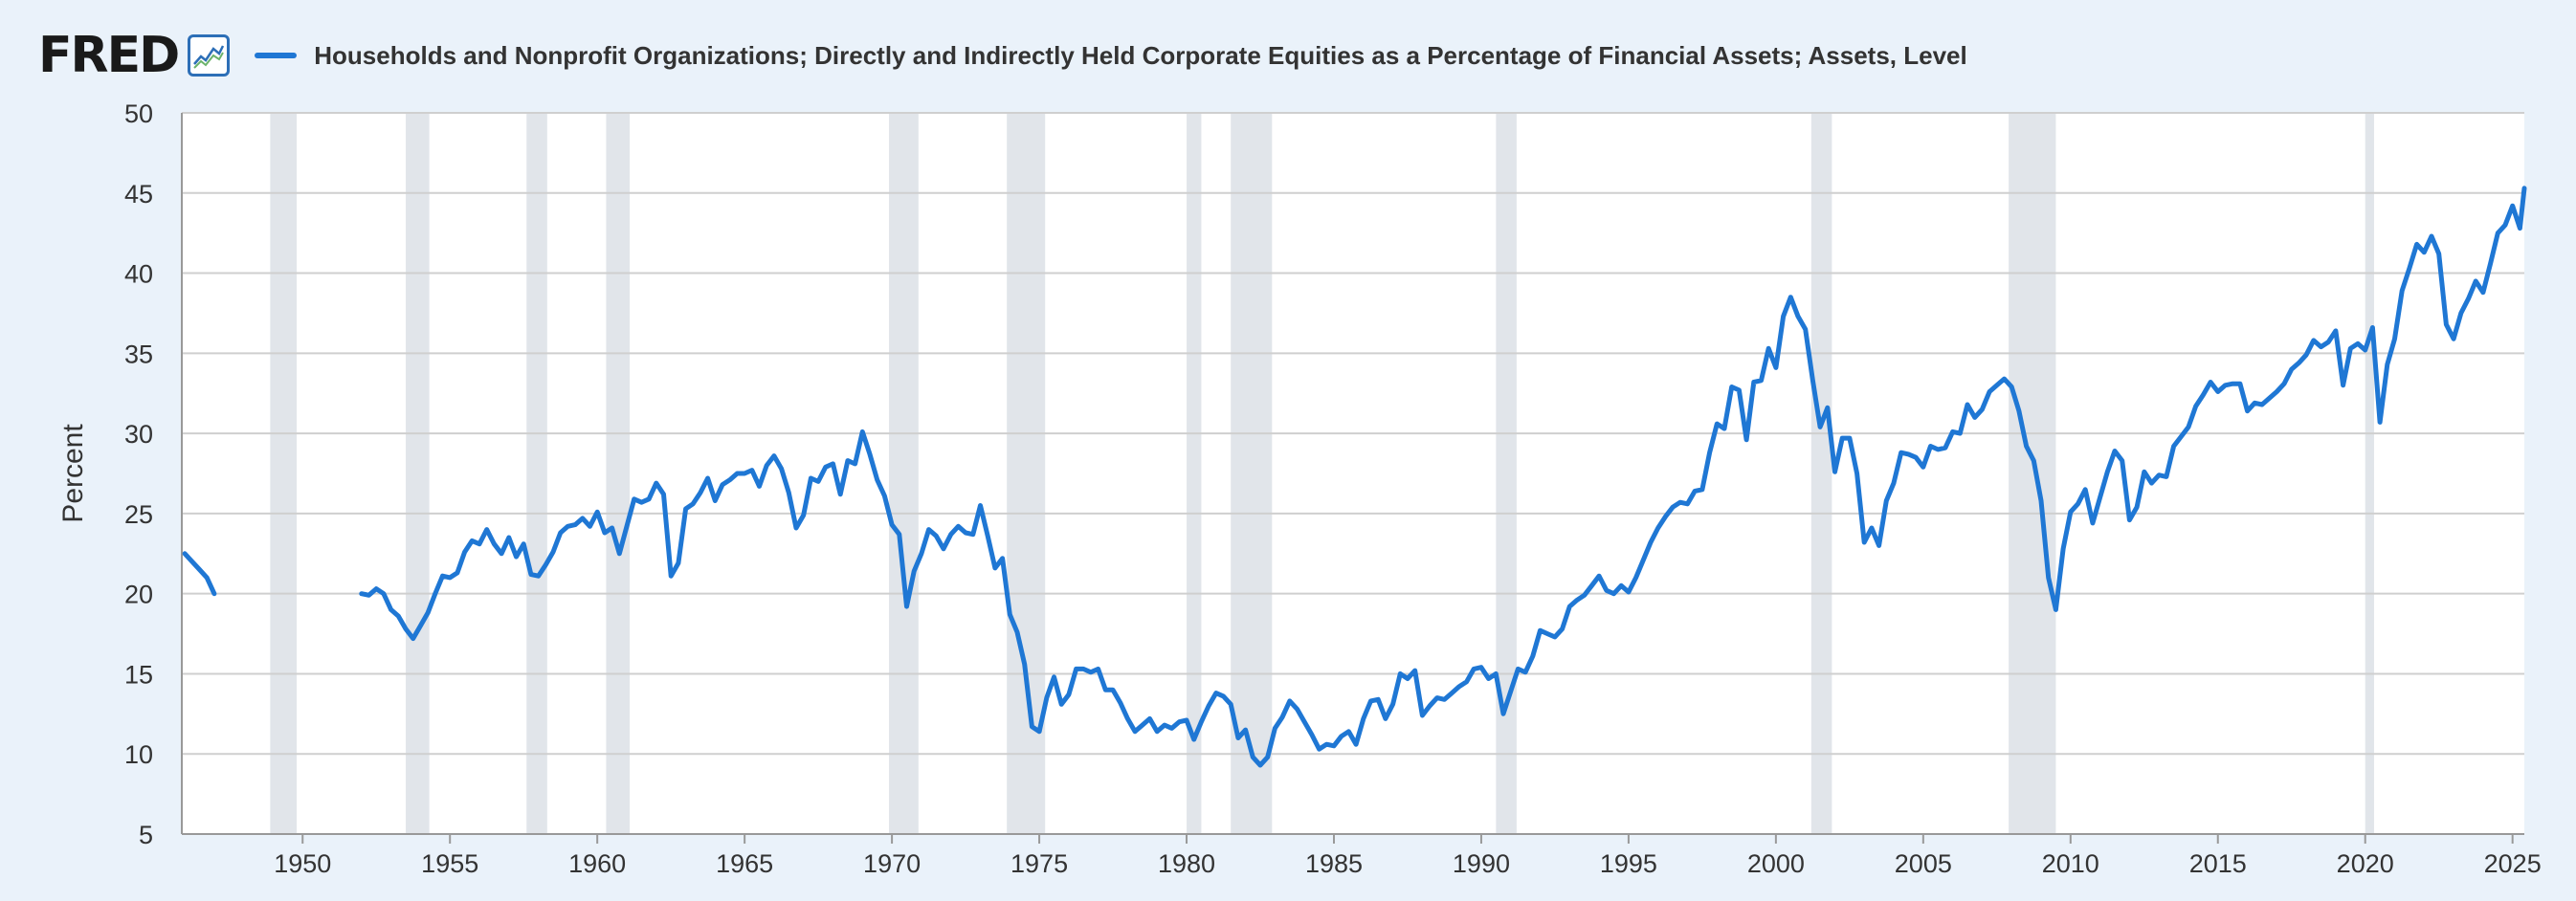  Describe the element at coordinates (2218, 864) in the screenshot. I see `x-tick-label: 2015` at that location.